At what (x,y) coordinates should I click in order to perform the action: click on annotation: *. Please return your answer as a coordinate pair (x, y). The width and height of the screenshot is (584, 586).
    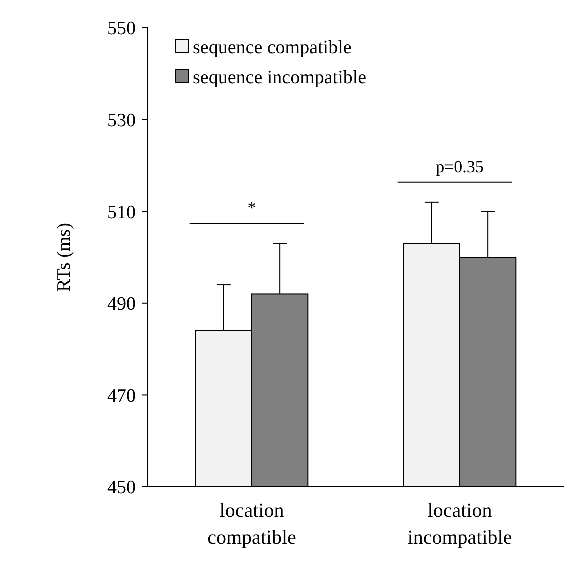
    Looking at the image, I should click on (252, 208).